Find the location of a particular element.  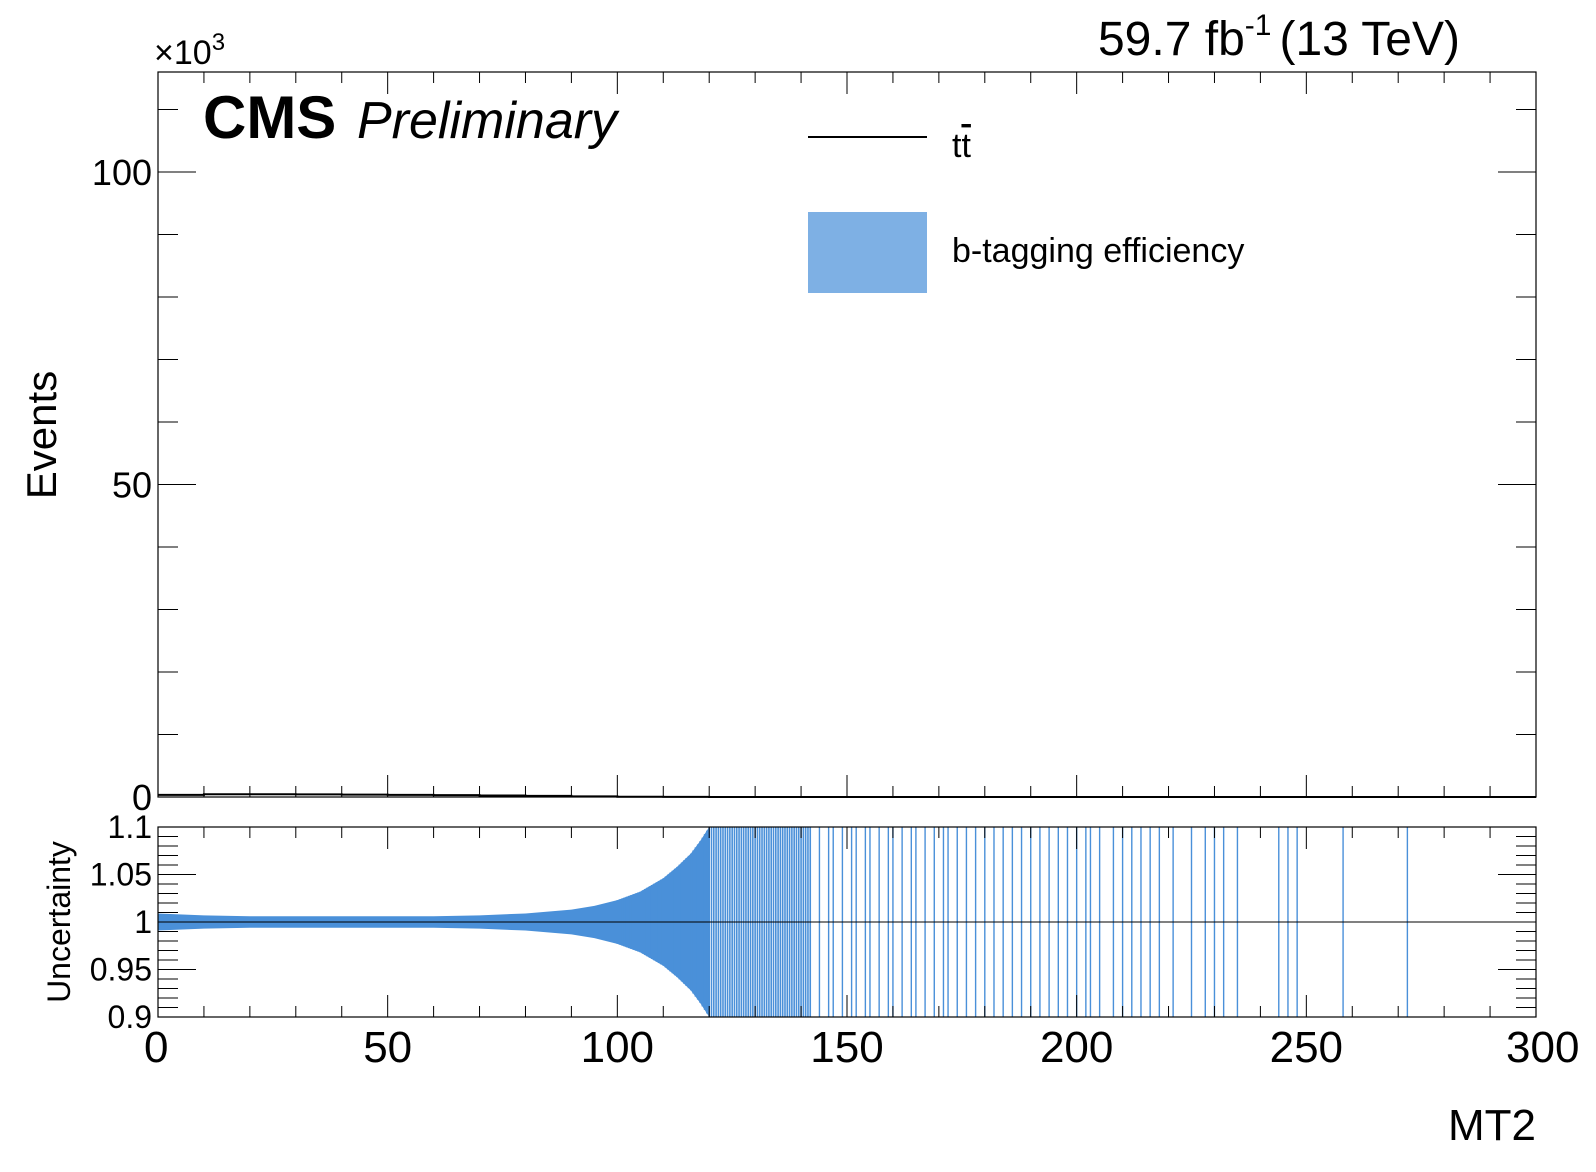

x-tick-label: 150 is located at coordinates (846, 1047).